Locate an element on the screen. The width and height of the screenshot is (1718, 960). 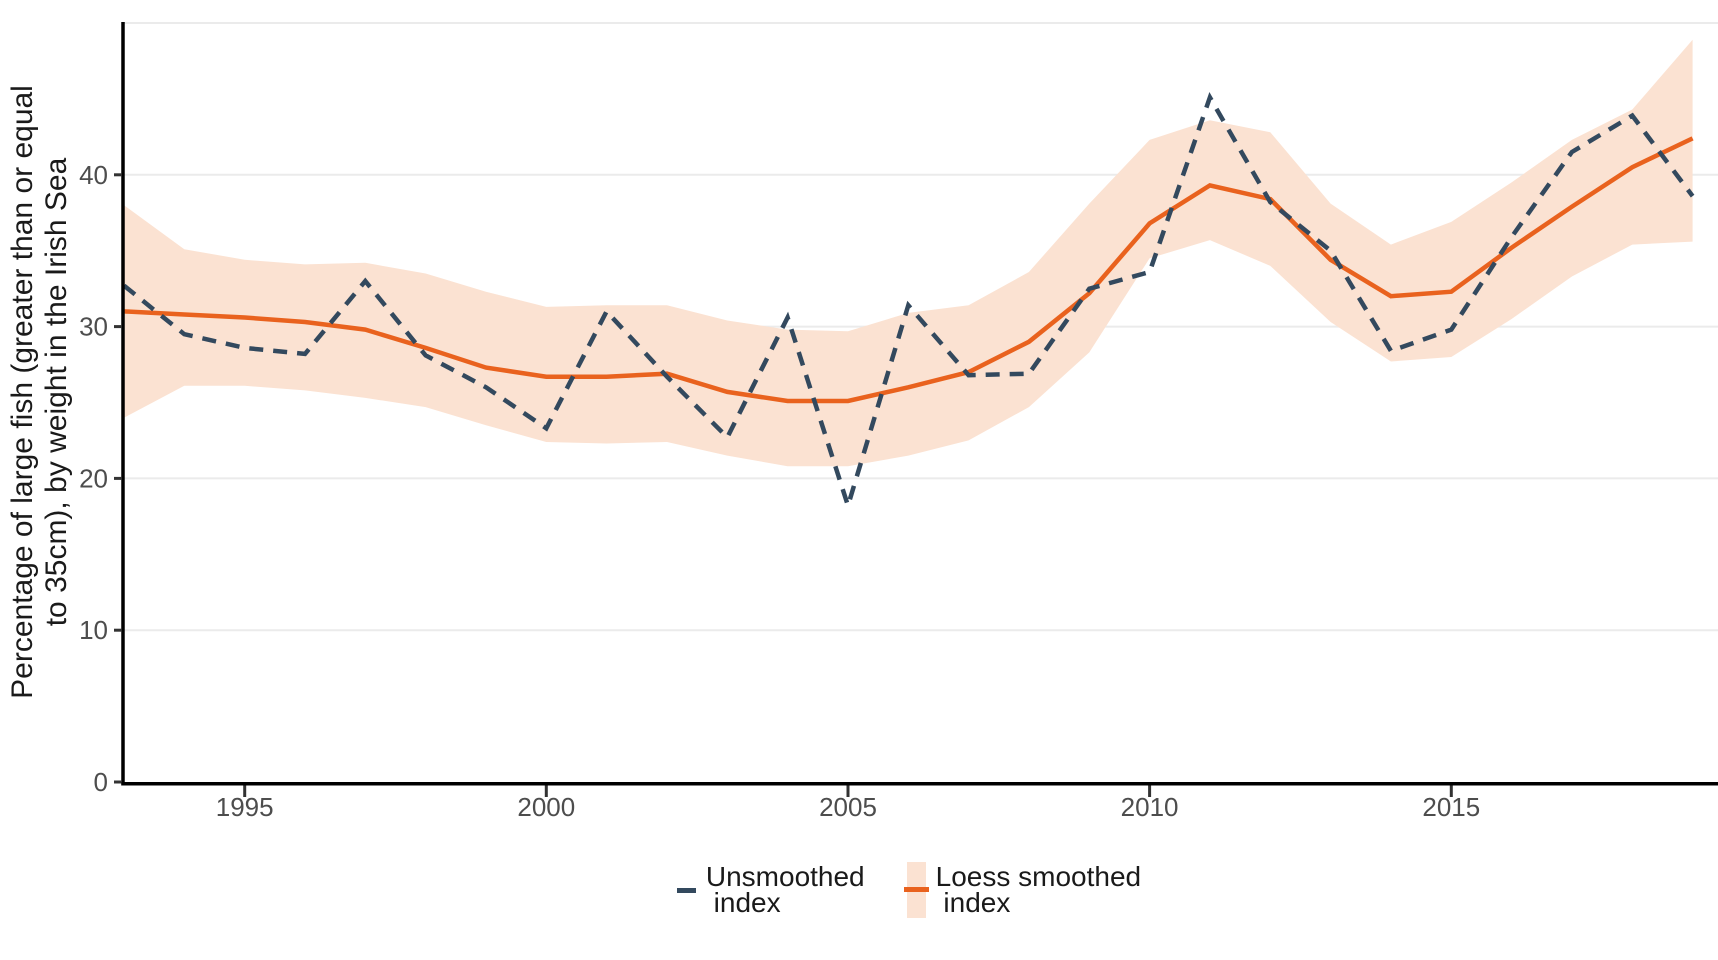
y-tick-label: 20 is located at coordinates (93, 478).